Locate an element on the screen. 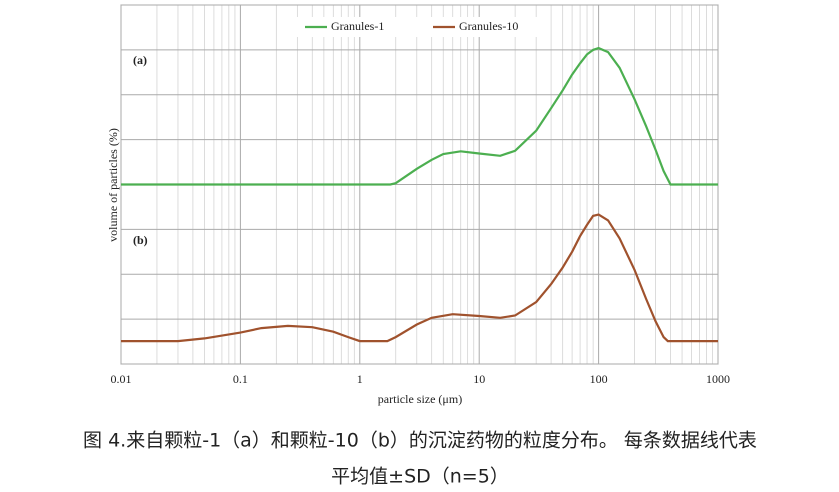 The image size is (839, 492). annotation: (b) is located at coordinates (140, 240).